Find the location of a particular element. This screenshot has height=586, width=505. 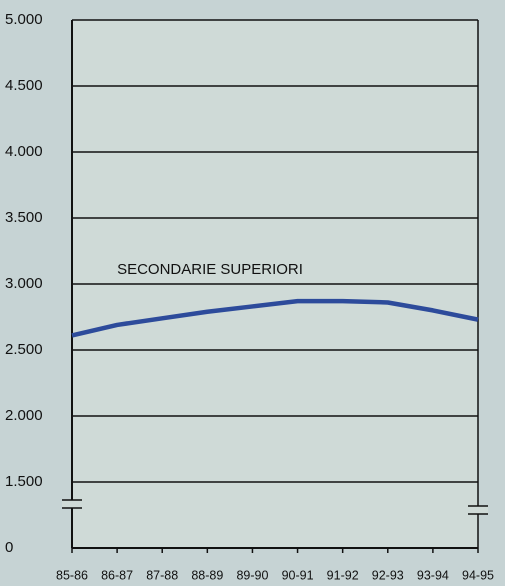

y-tick-label: 4.500 is located at coordinates (24, 85).